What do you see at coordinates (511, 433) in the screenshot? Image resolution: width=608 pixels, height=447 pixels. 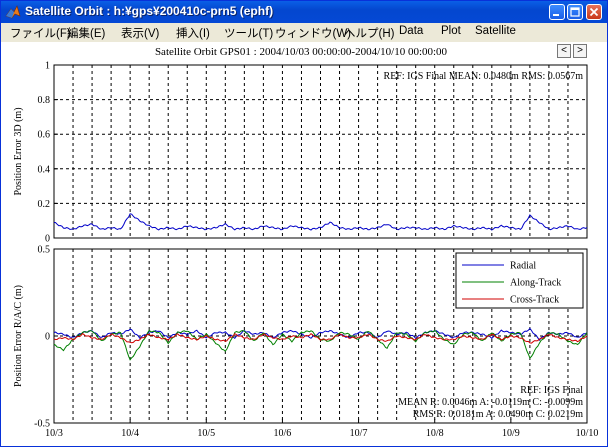 I see `xtick-label: 10/9` at bounding box center [511, 433].